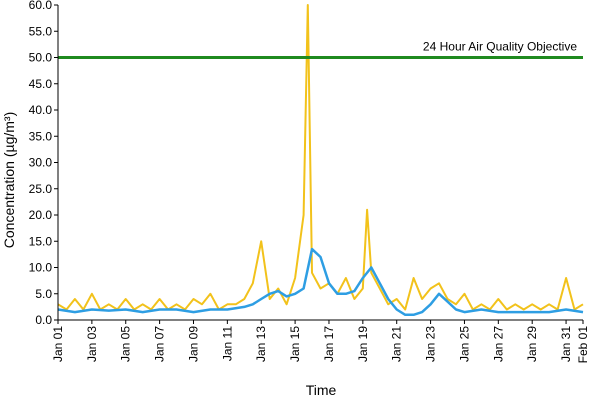 The height and width of the screenshot is (400, 600). I want to click on y-tick-label: 15.0, so click(41, 241).